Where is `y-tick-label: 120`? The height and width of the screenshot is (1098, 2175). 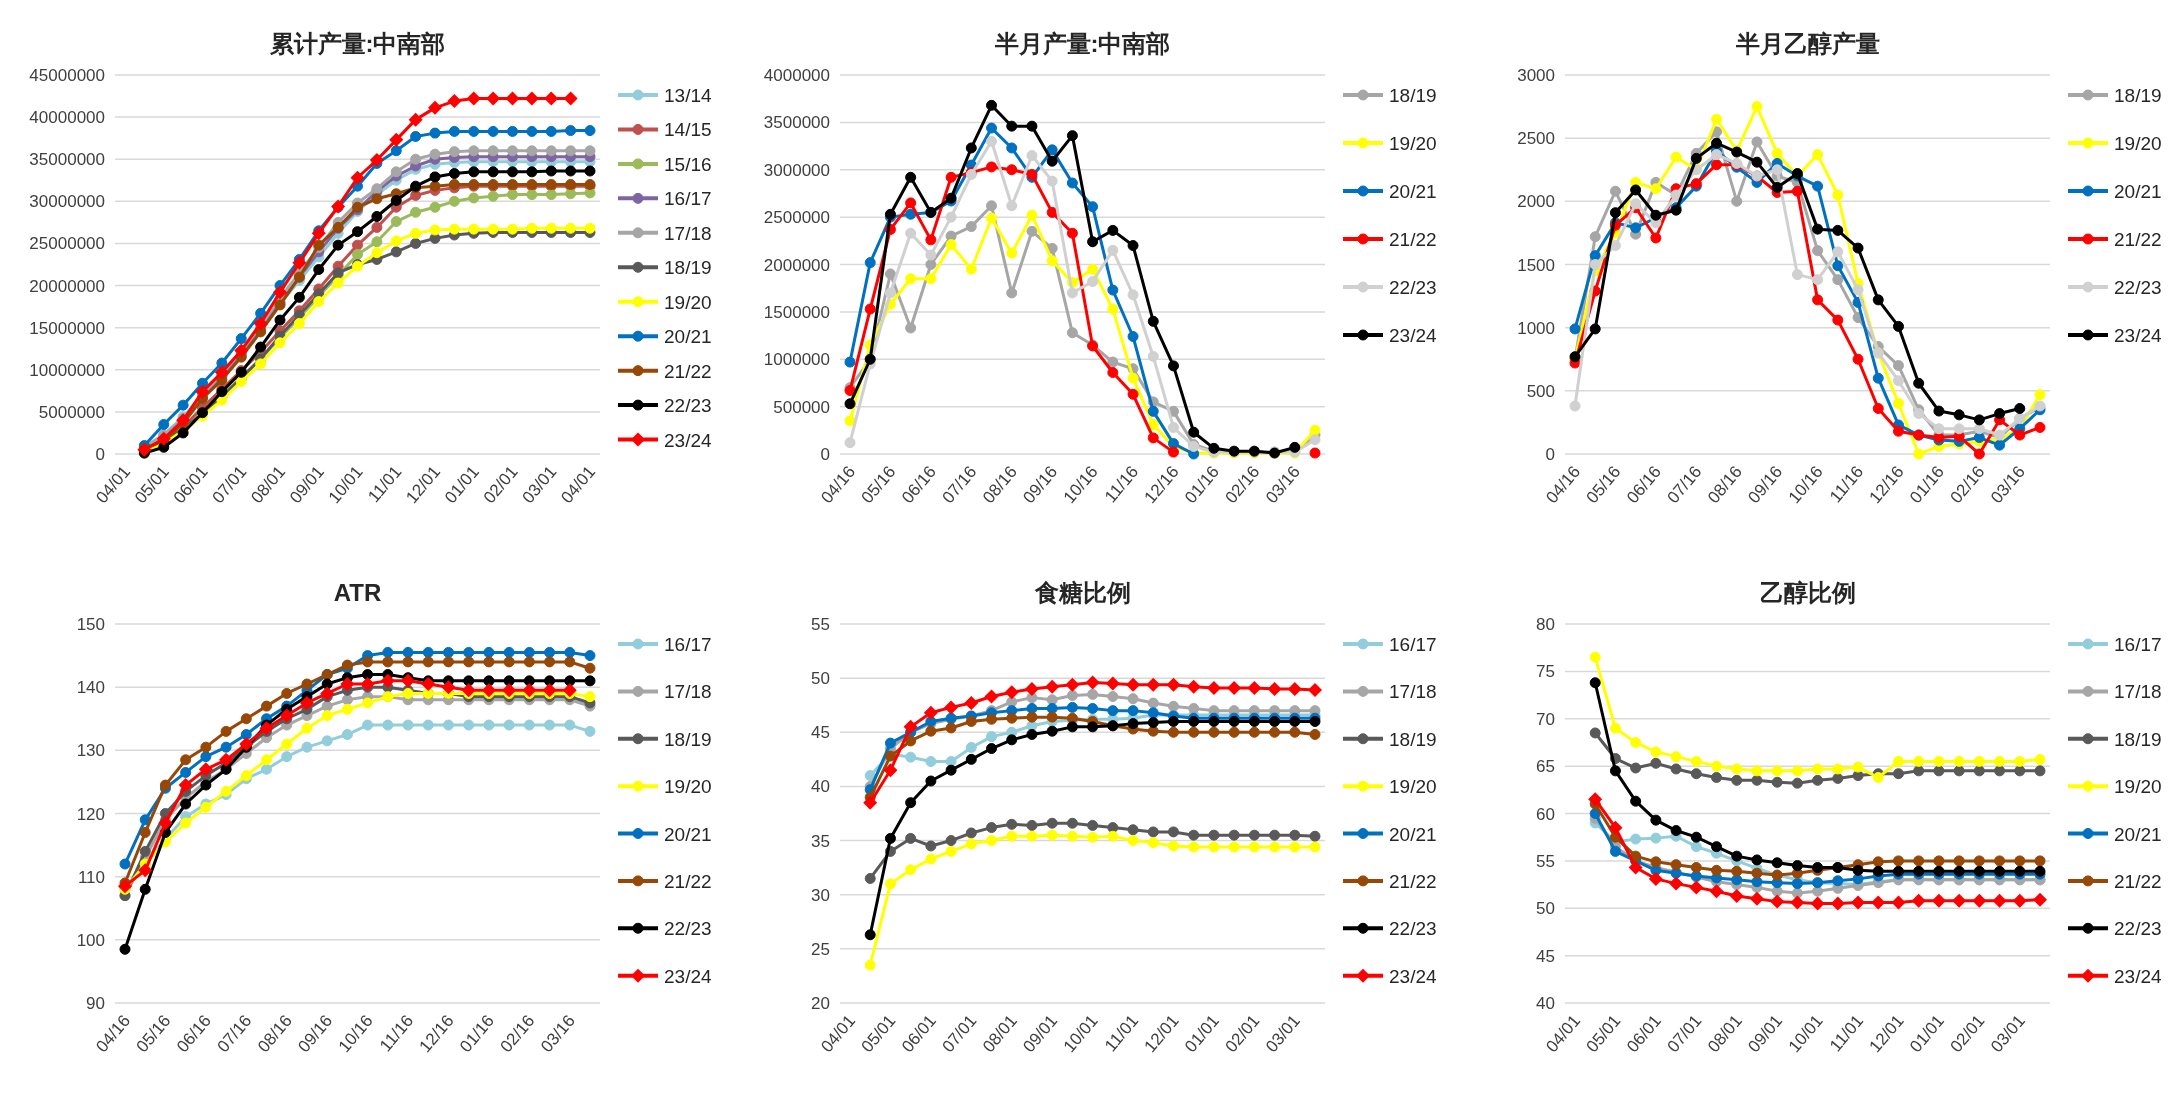
y-tick-label: 120 is located at coordinates (90, 814).